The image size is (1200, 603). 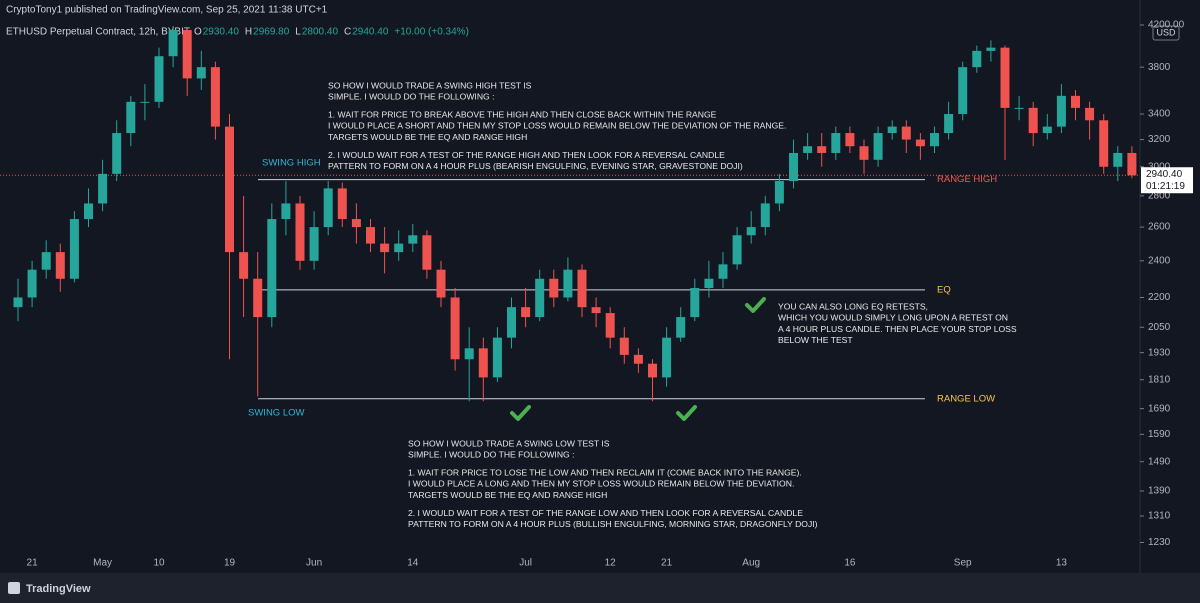 What do you see at coordinates (276, 413) in the screenshot?
I see `swing-low-label: SWING LOW` at bounding box center [276, 413].